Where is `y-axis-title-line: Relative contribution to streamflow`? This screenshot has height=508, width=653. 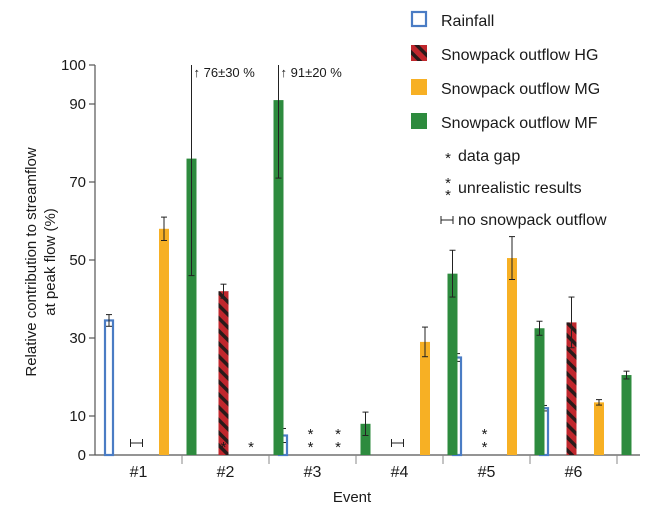
y-axis-title-line: Relative contribution to streamflow is located at coordinates (31, 261).